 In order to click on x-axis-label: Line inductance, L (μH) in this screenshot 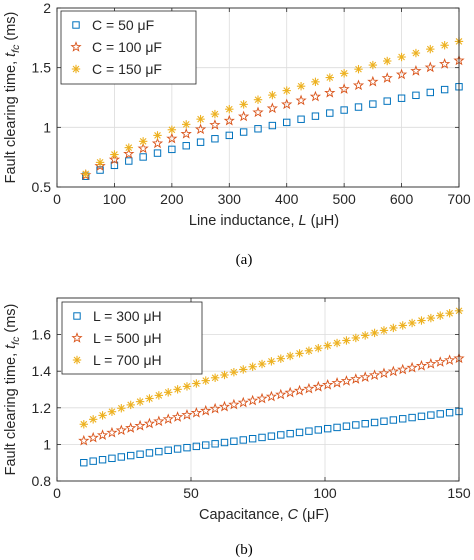, I will do `click(264, 221)`.